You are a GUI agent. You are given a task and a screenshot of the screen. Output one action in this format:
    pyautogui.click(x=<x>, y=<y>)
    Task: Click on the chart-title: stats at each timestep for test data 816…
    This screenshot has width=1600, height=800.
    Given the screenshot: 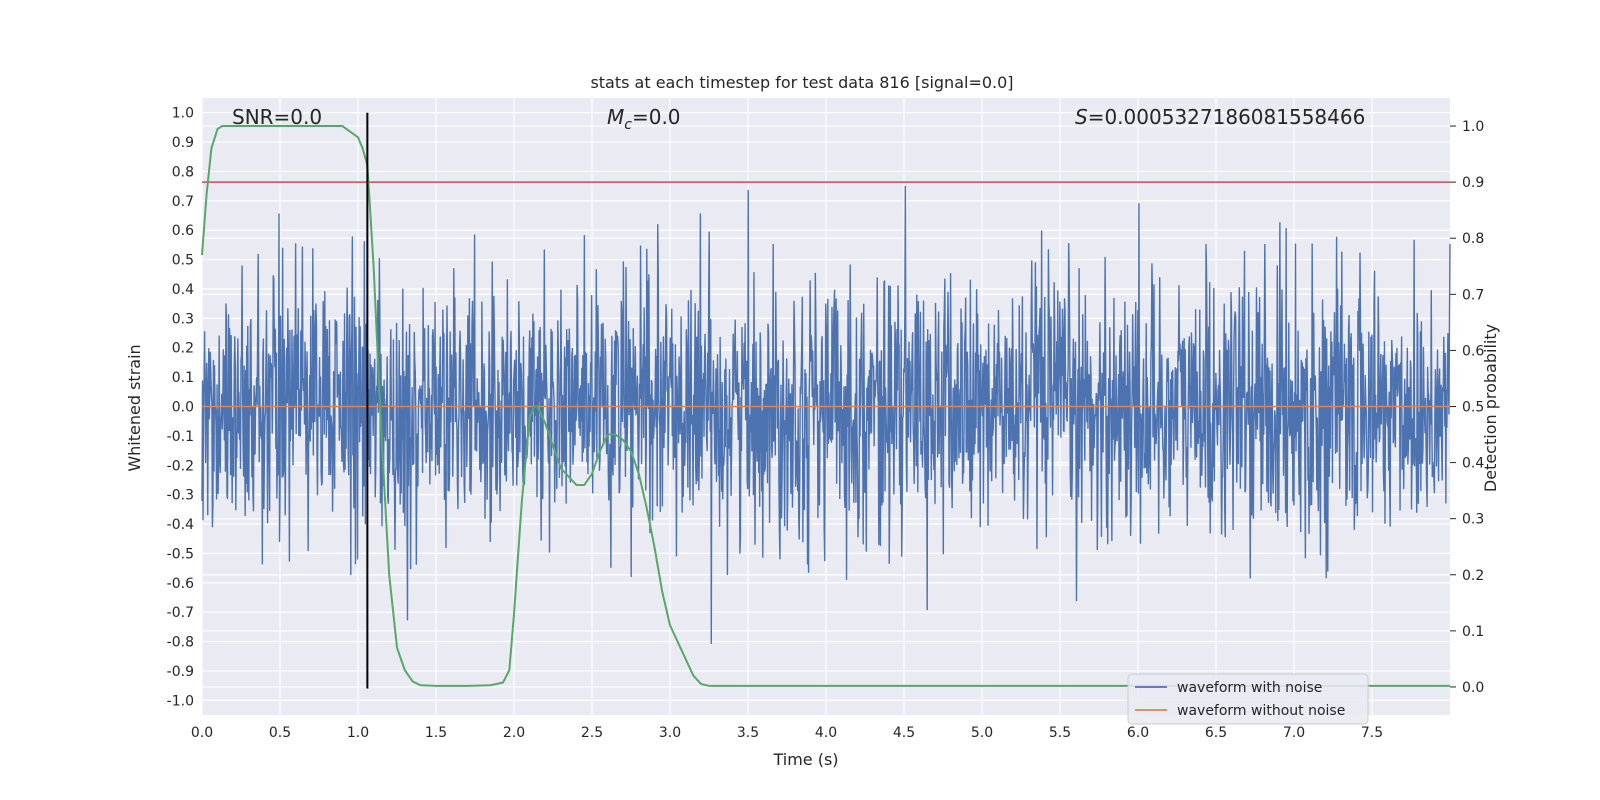 What is the action you would take?
    pyautogui.click(x=801, y=82)
    